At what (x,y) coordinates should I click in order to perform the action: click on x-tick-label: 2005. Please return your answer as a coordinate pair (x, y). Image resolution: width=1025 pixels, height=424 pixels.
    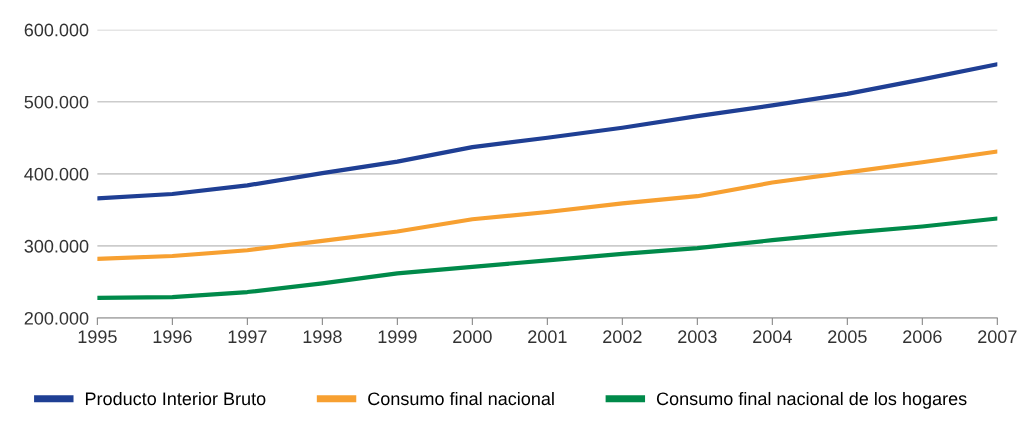
    Looking at the image, I should click on (847, 337).